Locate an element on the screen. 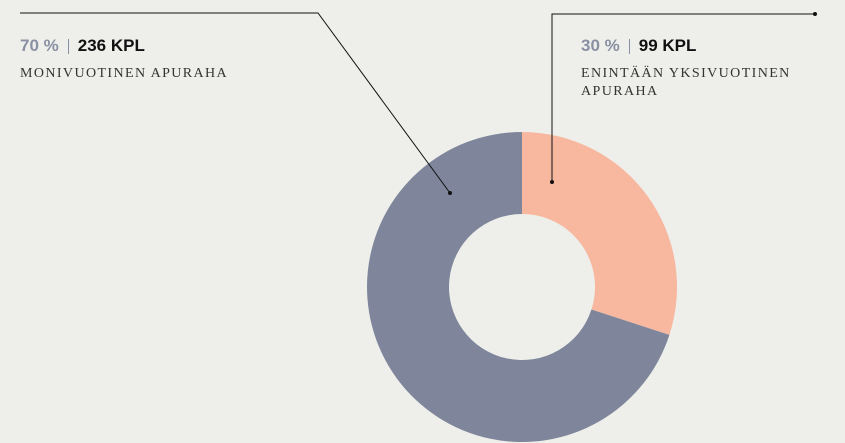 The image size is (845, 443). category-label: MONIVUOTINEN APURAHA is located at coordinates (124, 73).